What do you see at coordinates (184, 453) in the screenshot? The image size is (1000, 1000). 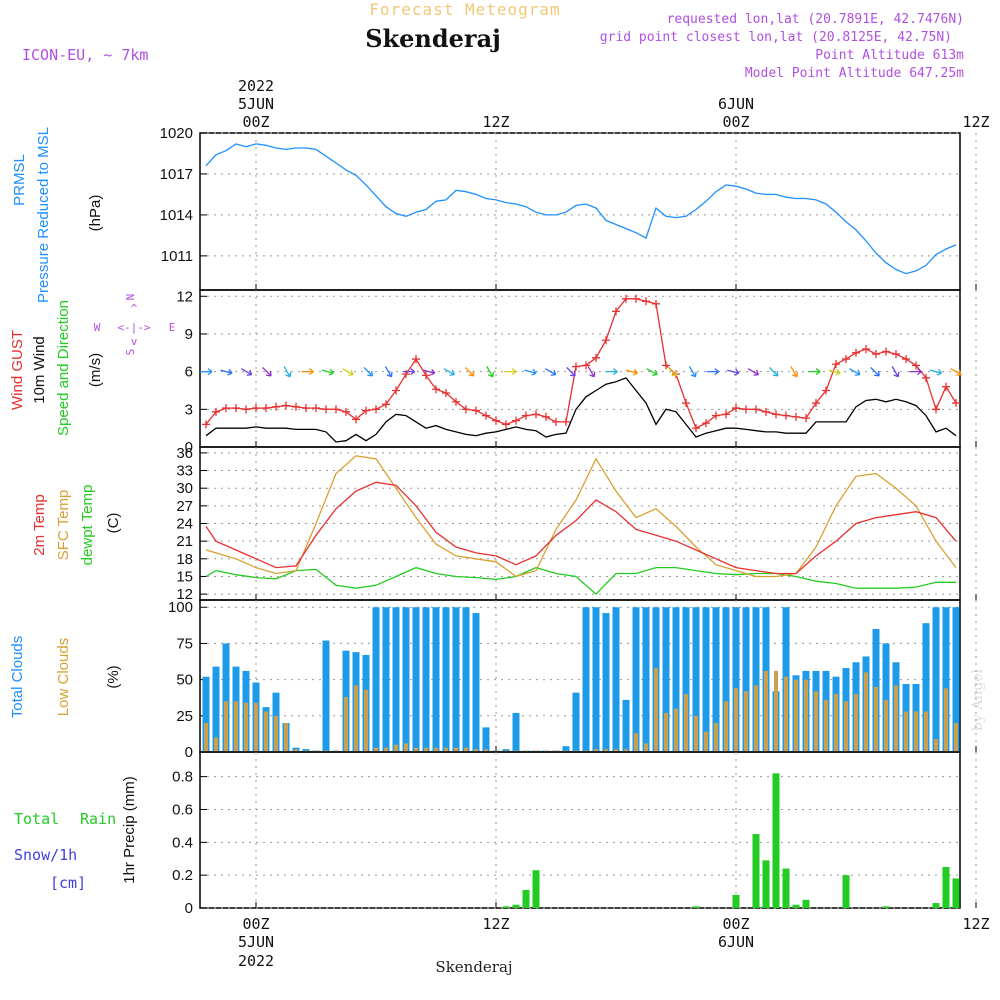 I see `y-tick-label: 36` at bounding box center [184, 453].